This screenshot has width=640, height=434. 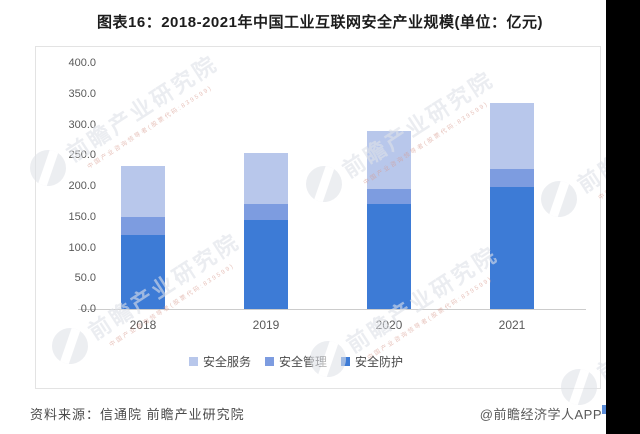 I want to click on credit-text: @前瞻经济学人APP, so click(x=540, y=414).